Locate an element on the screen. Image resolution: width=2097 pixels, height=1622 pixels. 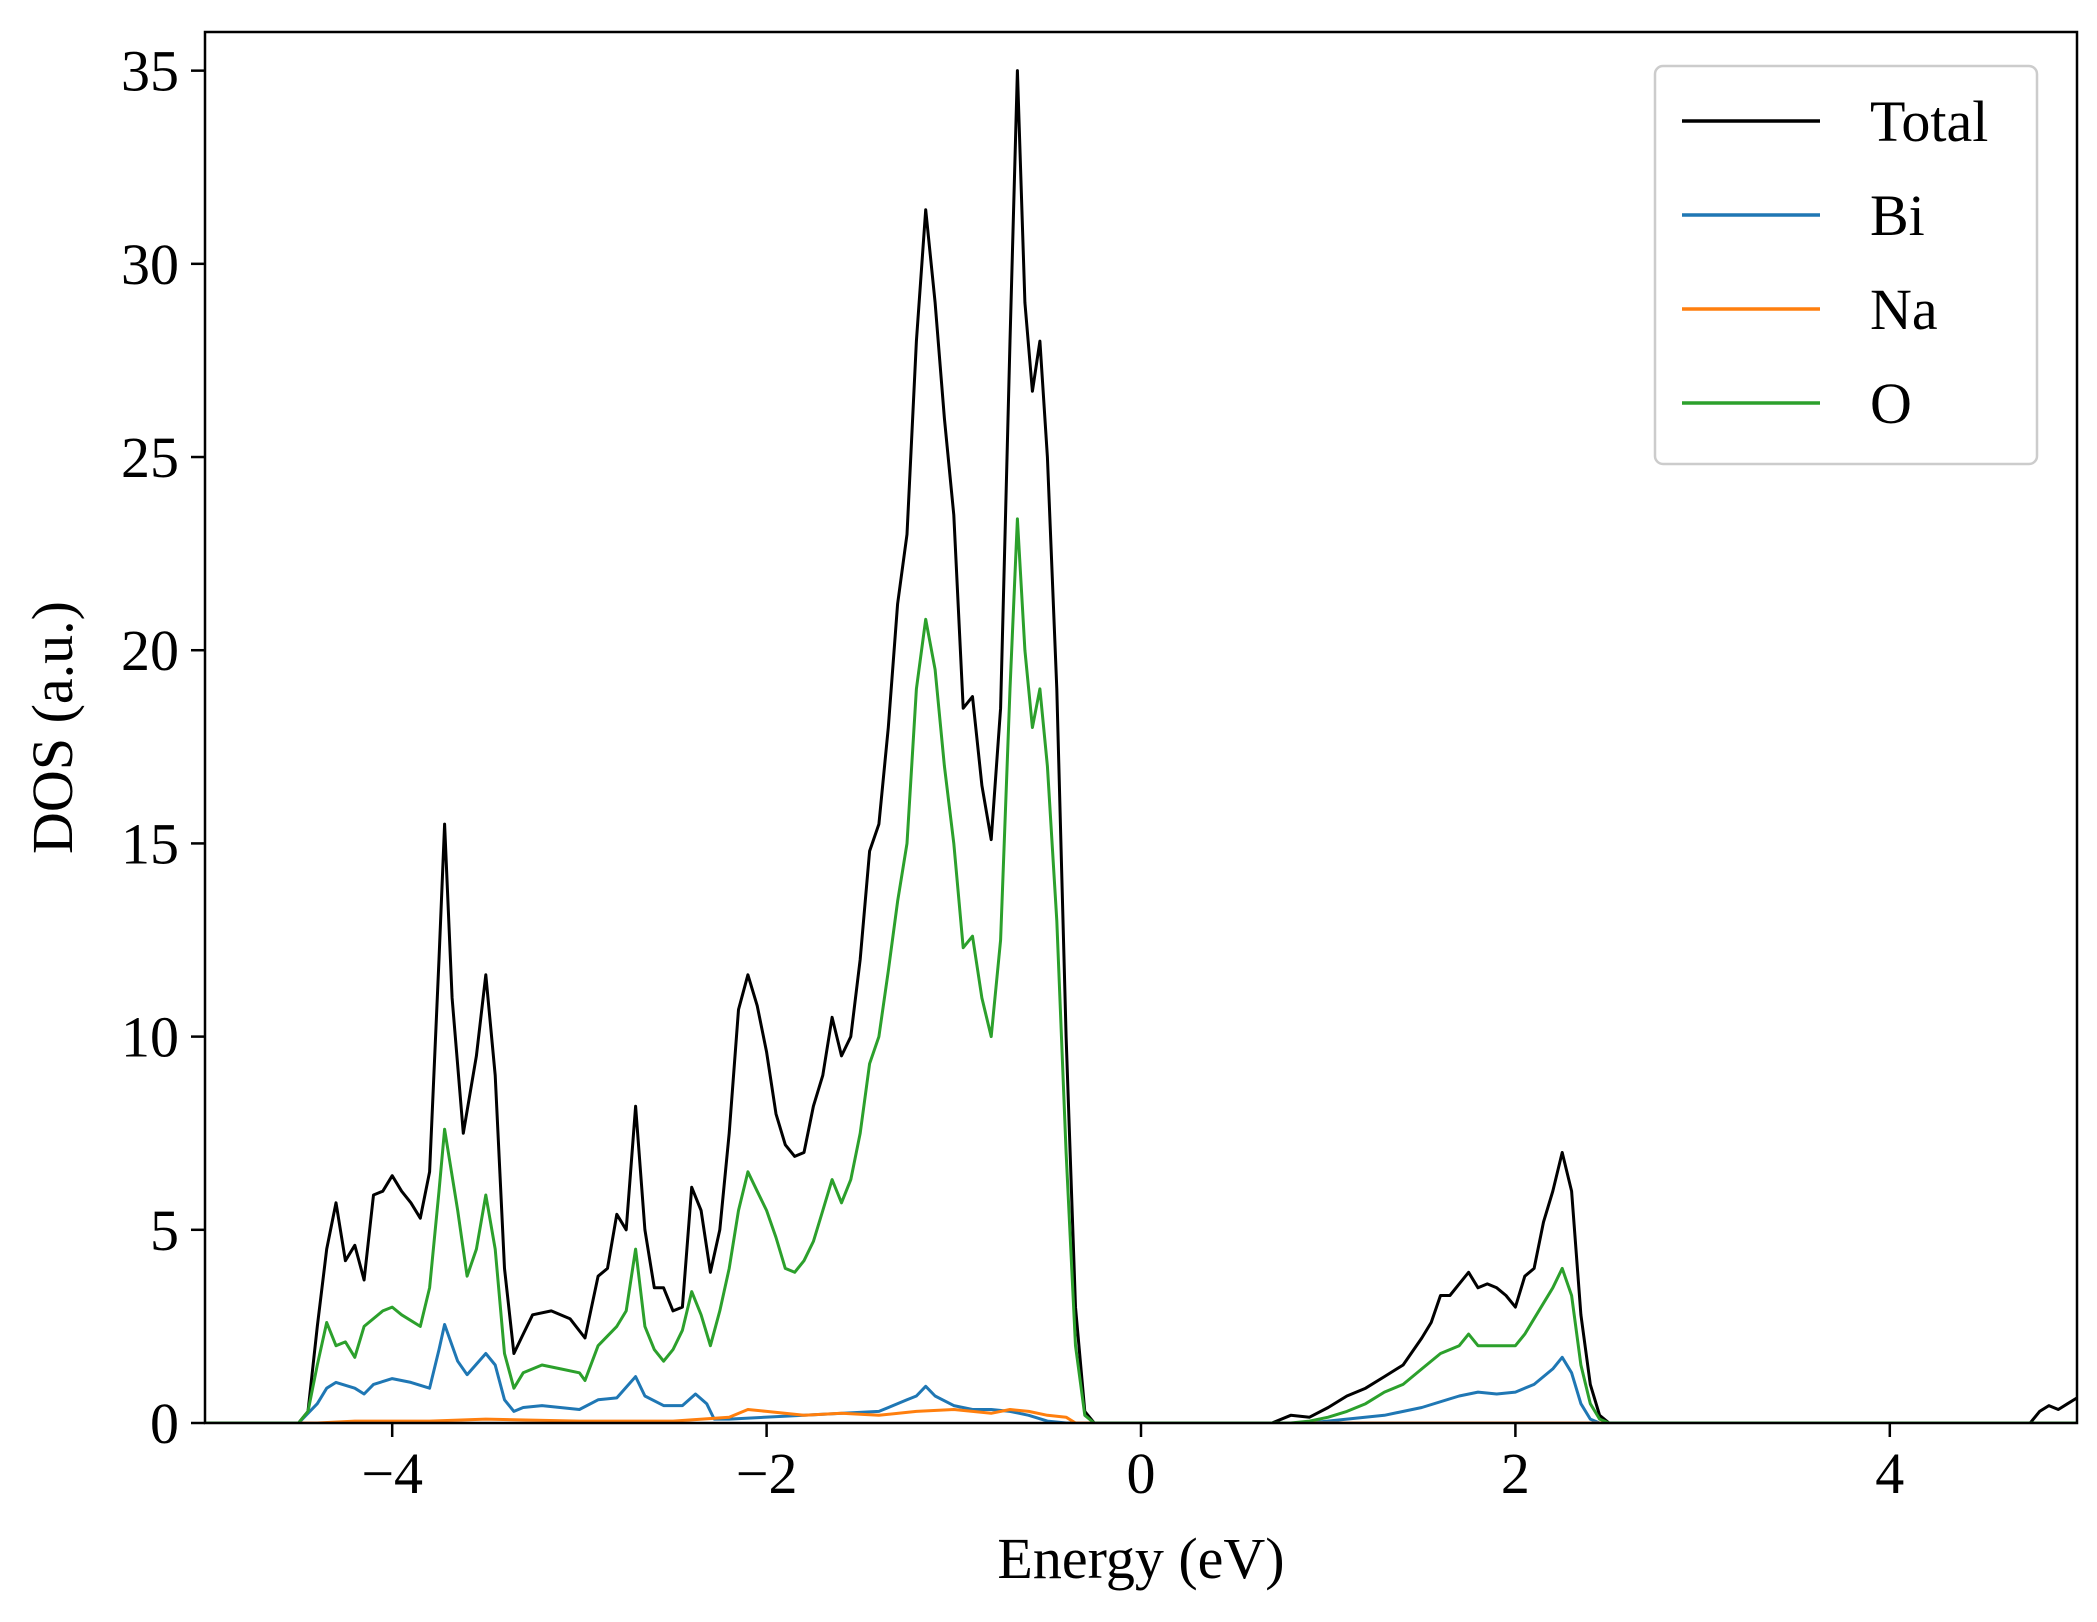
legend-label-na: Na is located at coordinates (1904, 309).